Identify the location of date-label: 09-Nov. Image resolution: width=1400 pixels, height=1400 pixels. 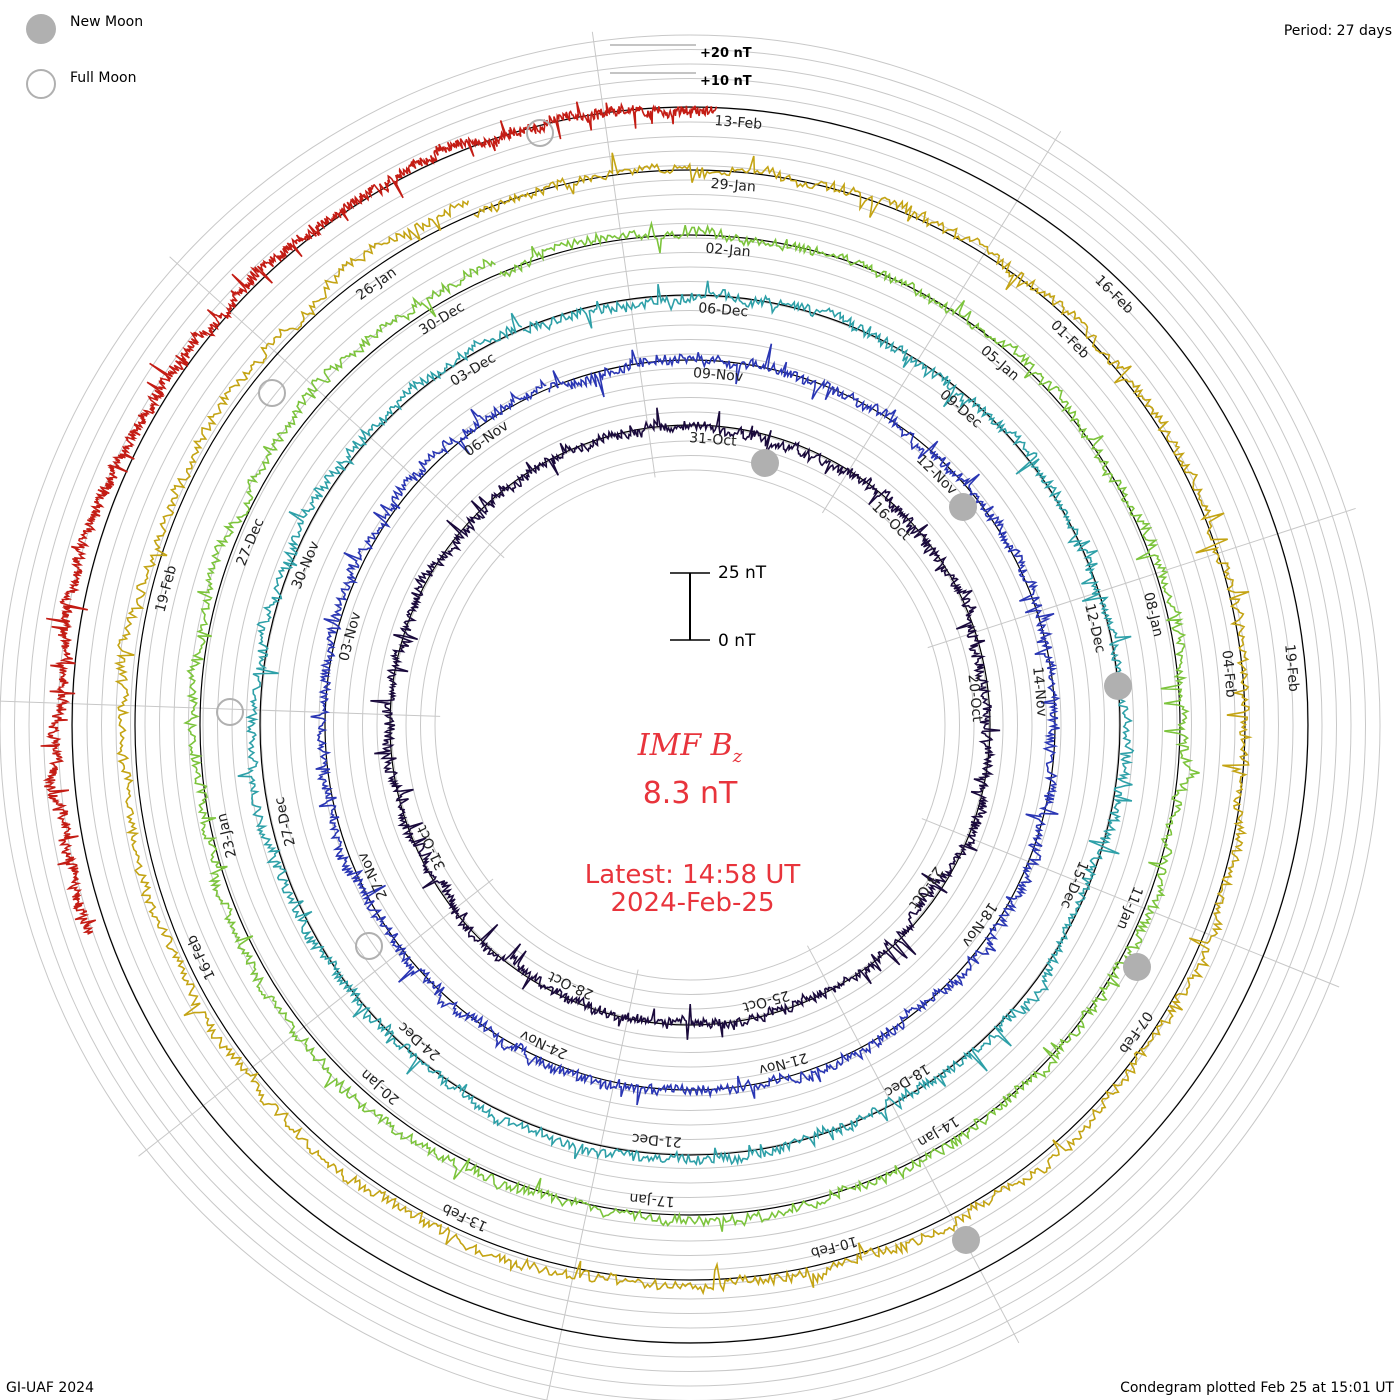
(717, 375).